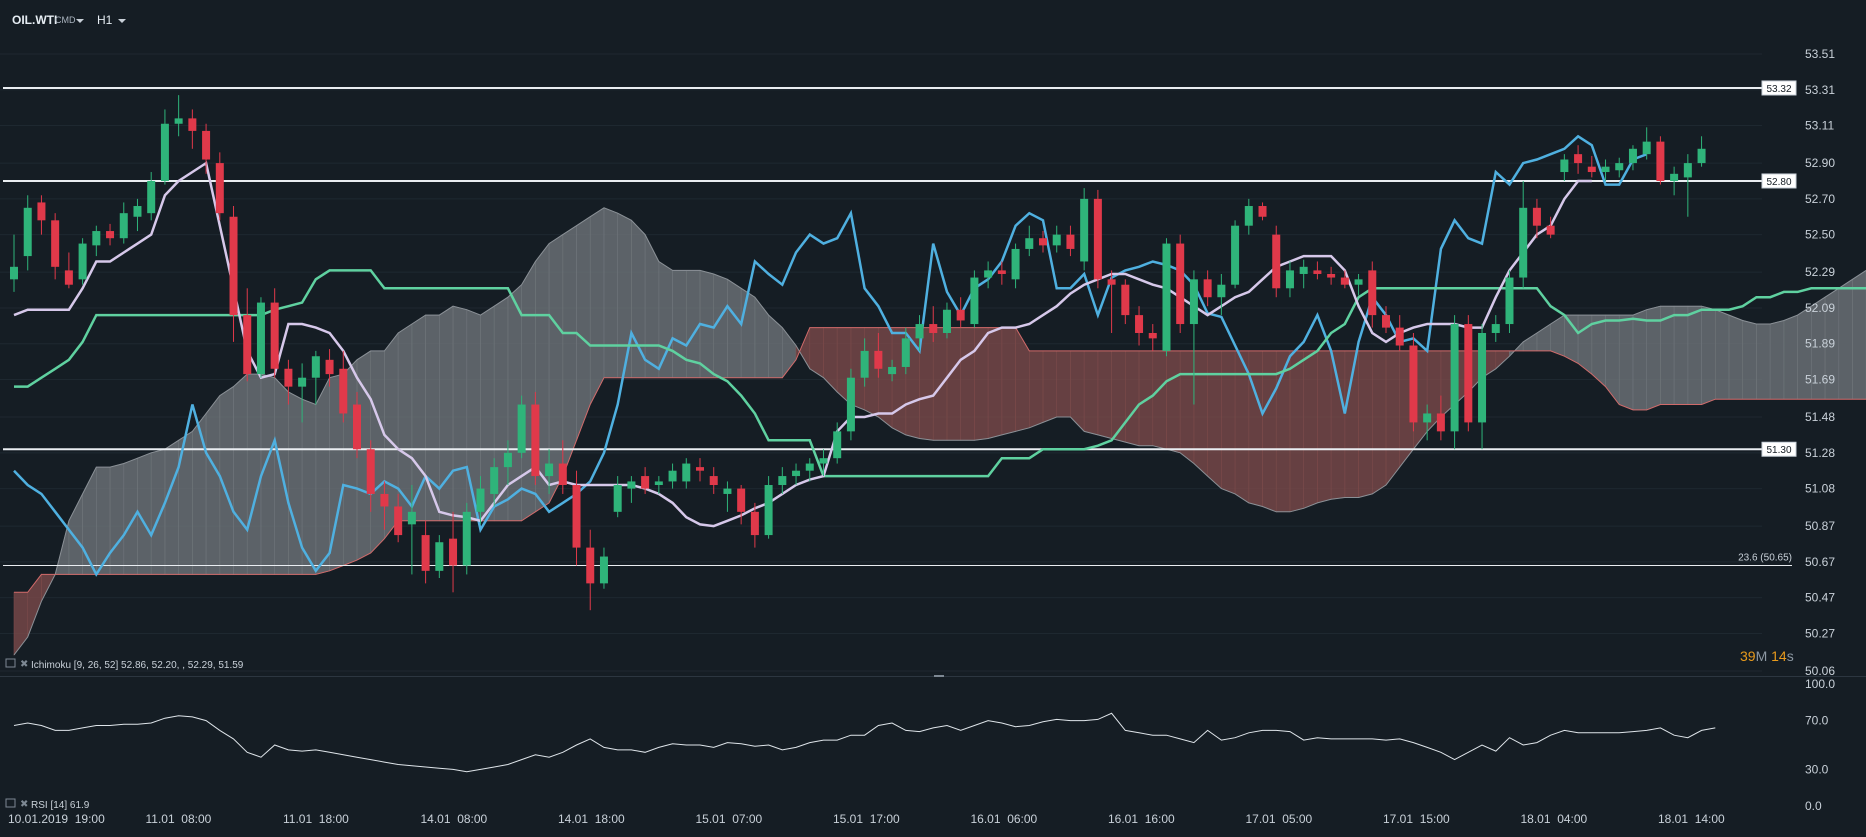  Describe the element at coordinates (1820, 235) in the screenshot. I see `price-tick-label: 52.50` at that location.